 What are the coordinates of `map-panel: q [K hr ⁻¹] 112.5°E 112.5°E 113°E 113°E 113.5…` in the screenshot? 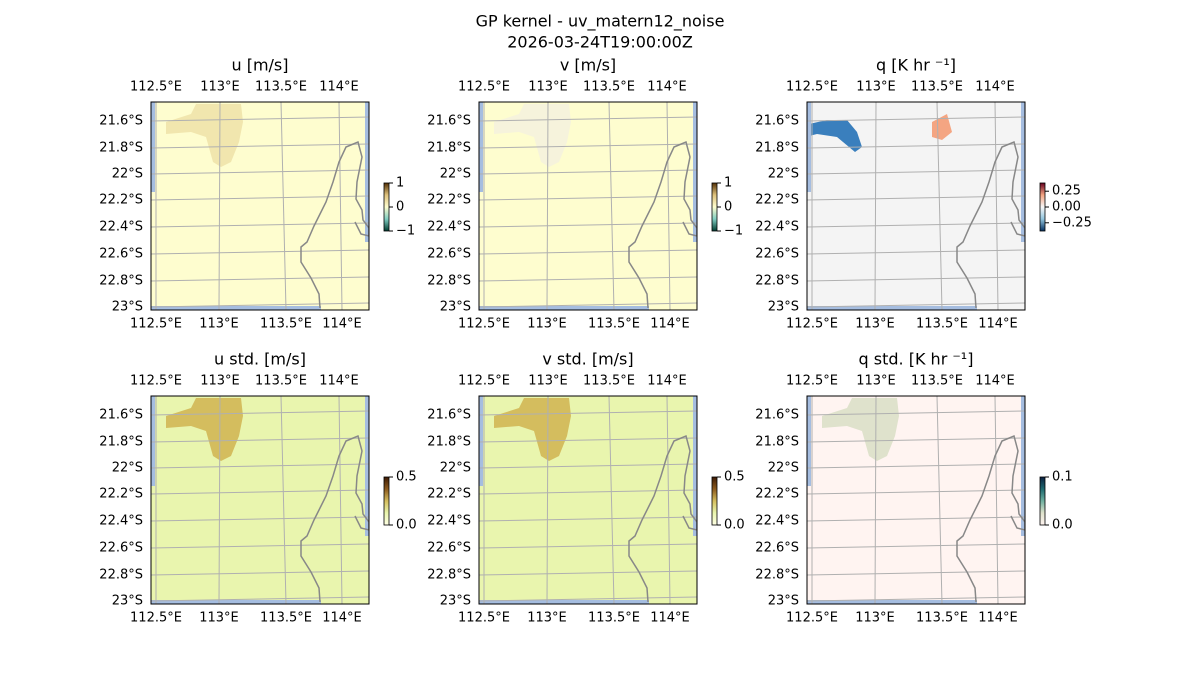 It's located at (923, 194).